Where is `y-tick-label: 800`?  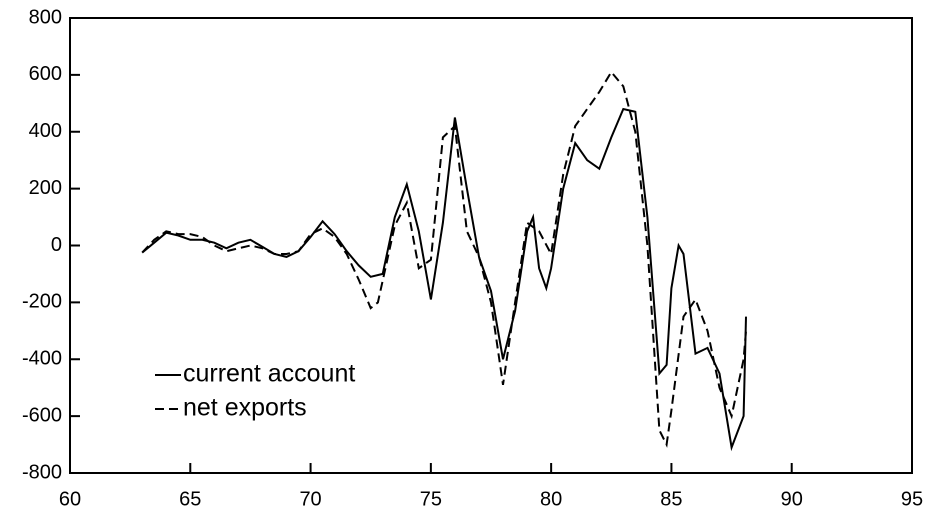
y-tick-label: 800 is located at coordinates (45, 17).